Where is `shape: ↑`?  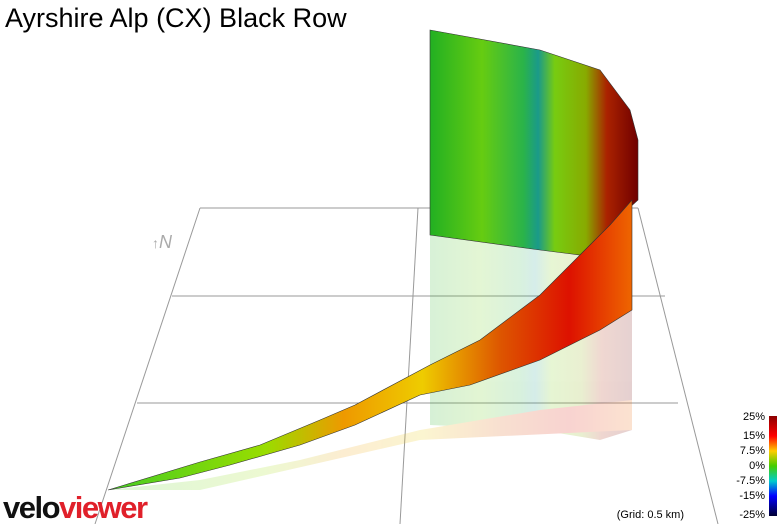
shape: ↑ is located at coordinates (155, 243).